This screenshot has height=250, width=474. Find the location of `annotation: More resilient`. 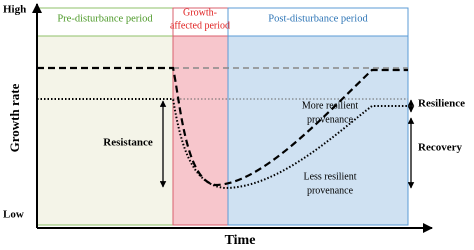

annotation: More resilient is located at coordinates (330, 105).